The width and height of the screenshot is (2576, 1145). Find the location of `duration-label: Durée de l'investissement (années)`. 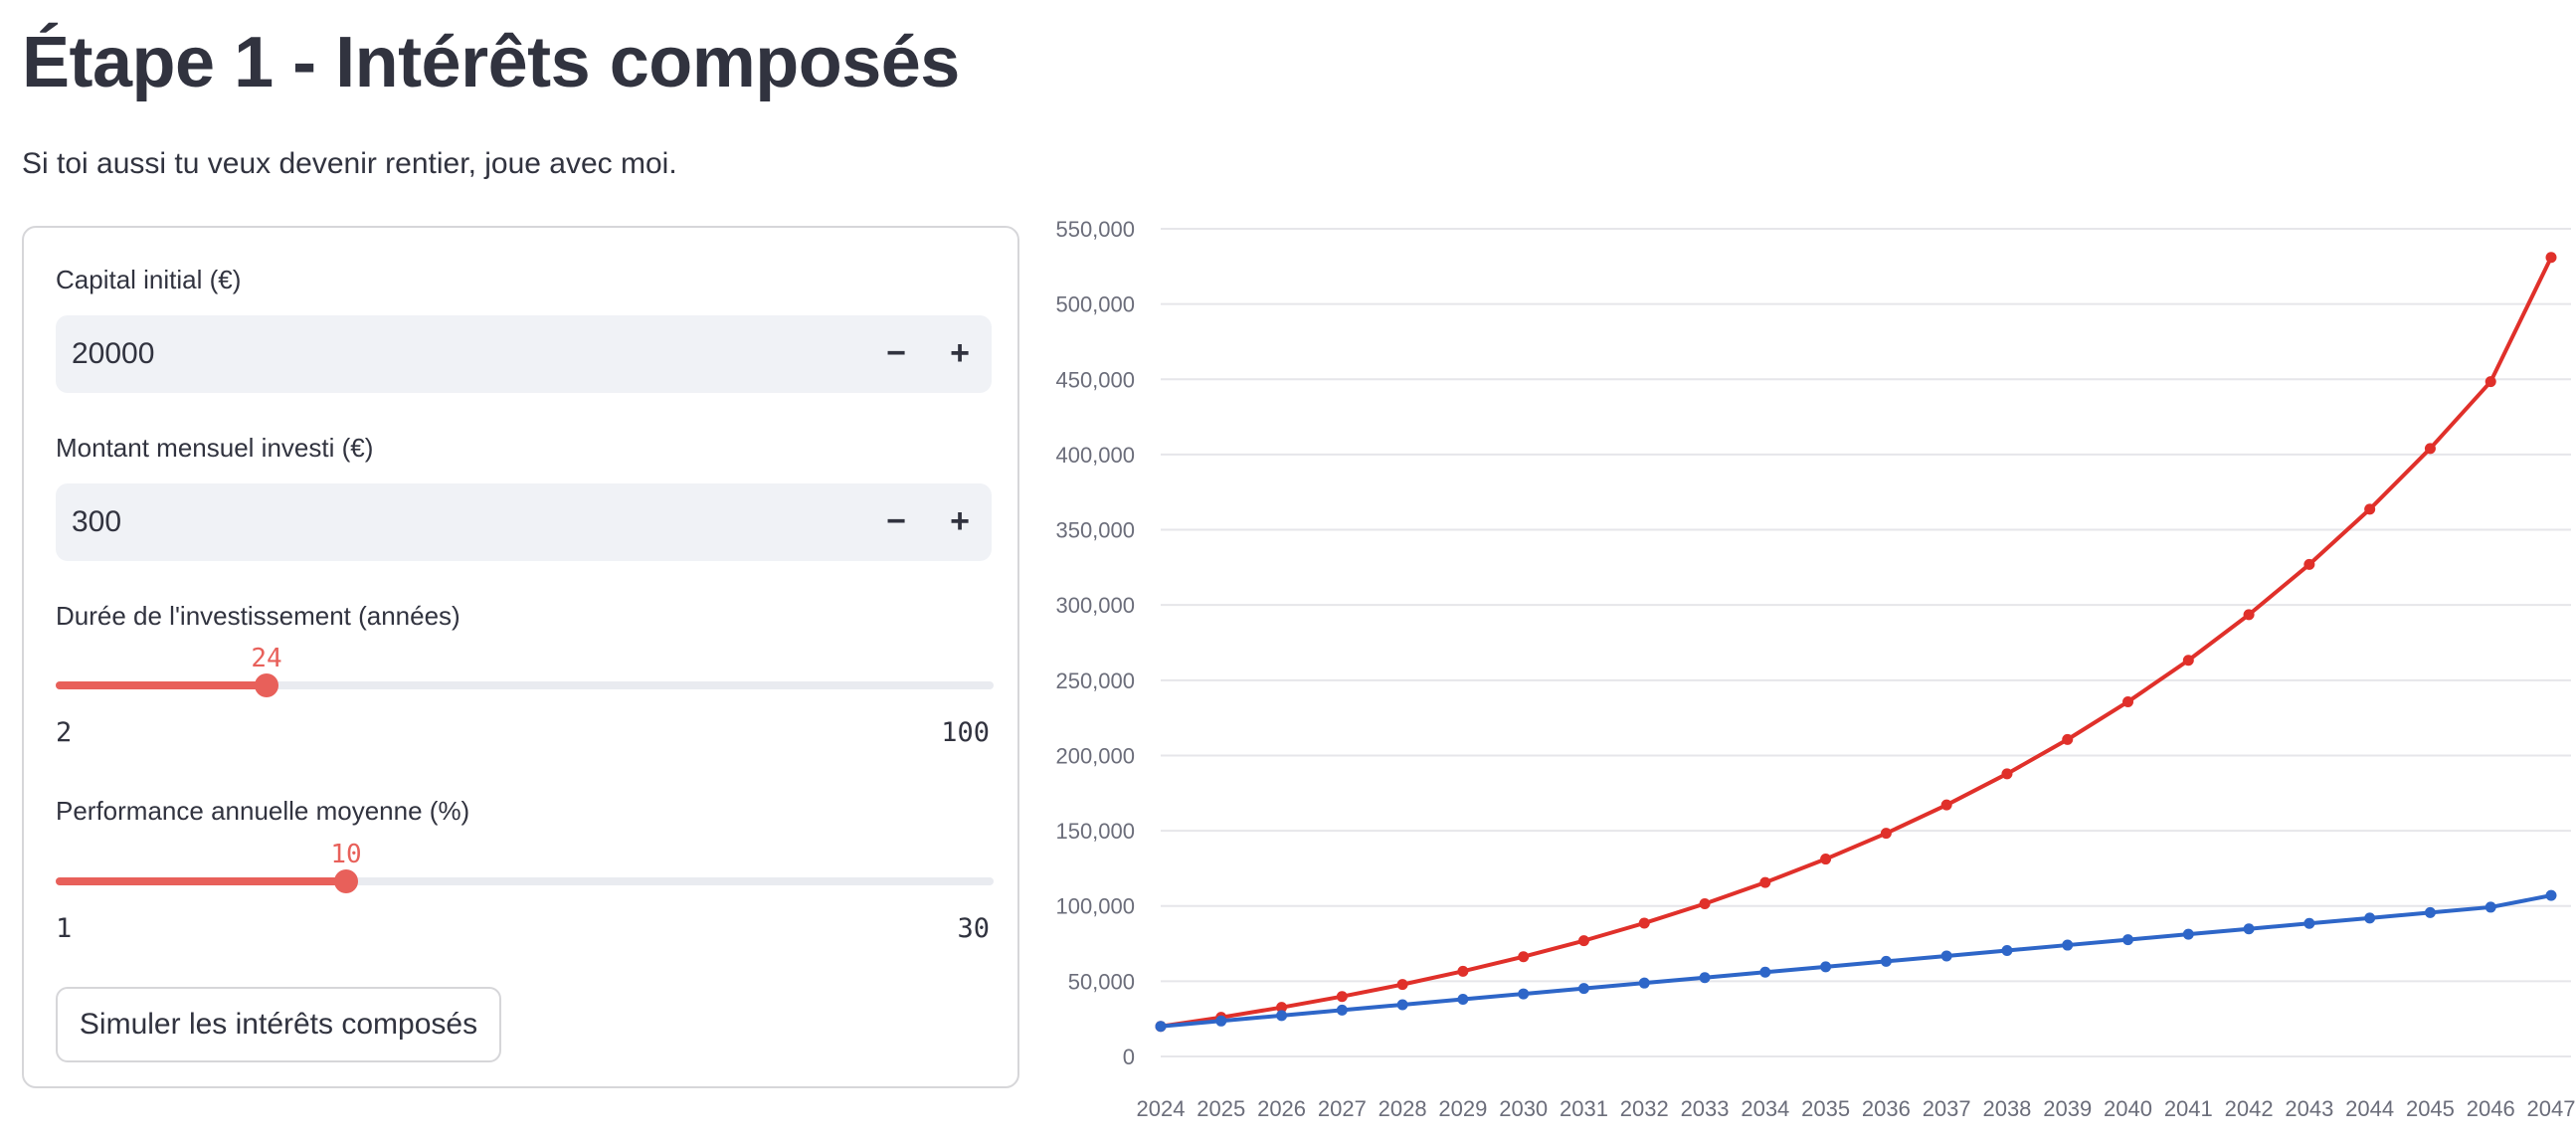

duration-label: Durée de l'investissement (années) is located at coordinates (258, 616).